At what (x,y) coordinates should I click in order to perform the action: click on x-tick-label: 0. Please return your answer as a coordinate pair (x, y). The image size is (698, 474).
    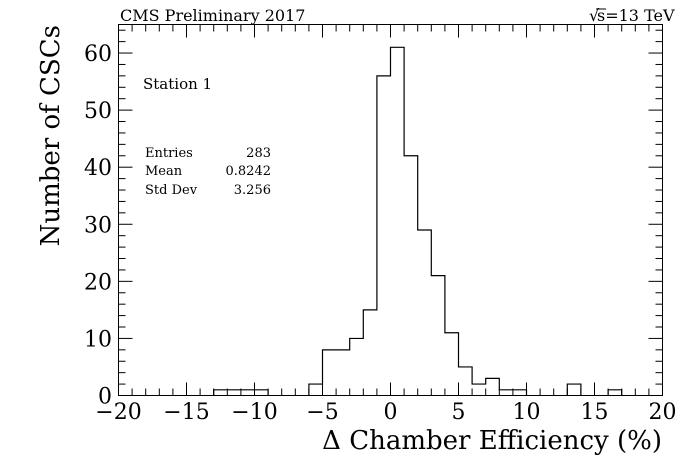
    Looking at the image, I should click on (391, 412).